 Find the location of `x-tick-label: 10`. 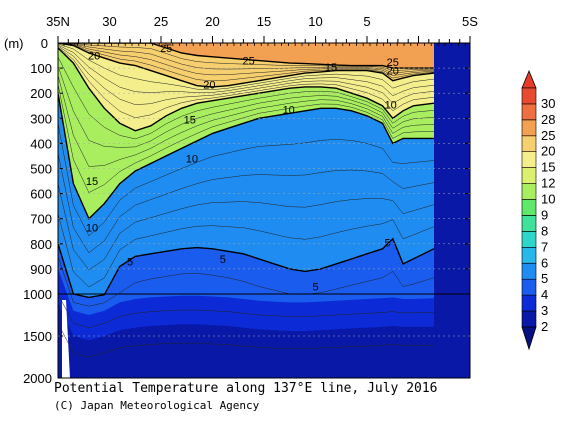

x-tick-label: 10 is located at coordinates (315, 21).